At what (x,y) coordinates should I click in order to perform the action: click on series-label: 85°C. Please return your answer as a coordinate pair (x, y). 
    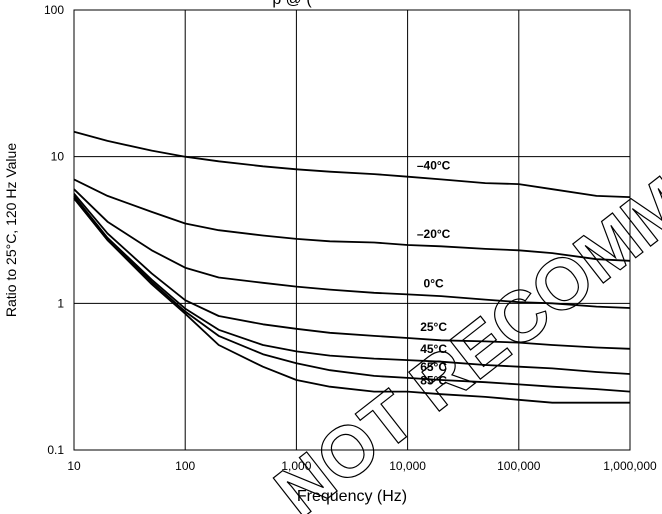
    Looking at the image, I should click on (433, 381).